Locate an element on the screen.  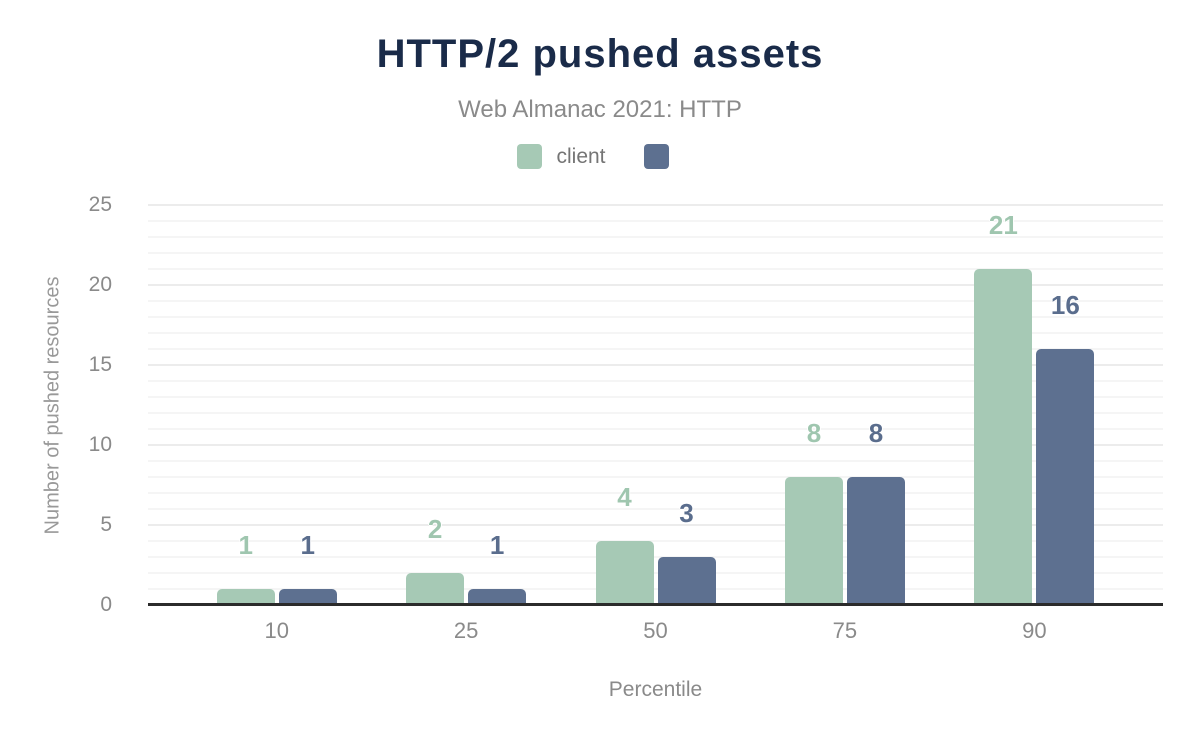
chart-subtitle: Web Almanac 2021: HTTP is located at coordinates (600, 109).